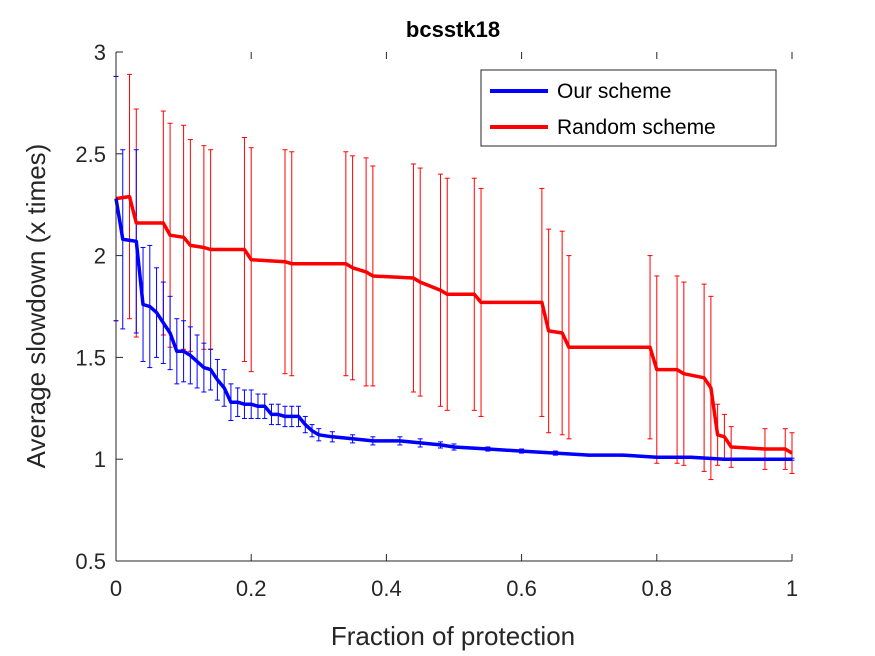  I want to click on y-tick-label: 2.5, so click(90, 154).